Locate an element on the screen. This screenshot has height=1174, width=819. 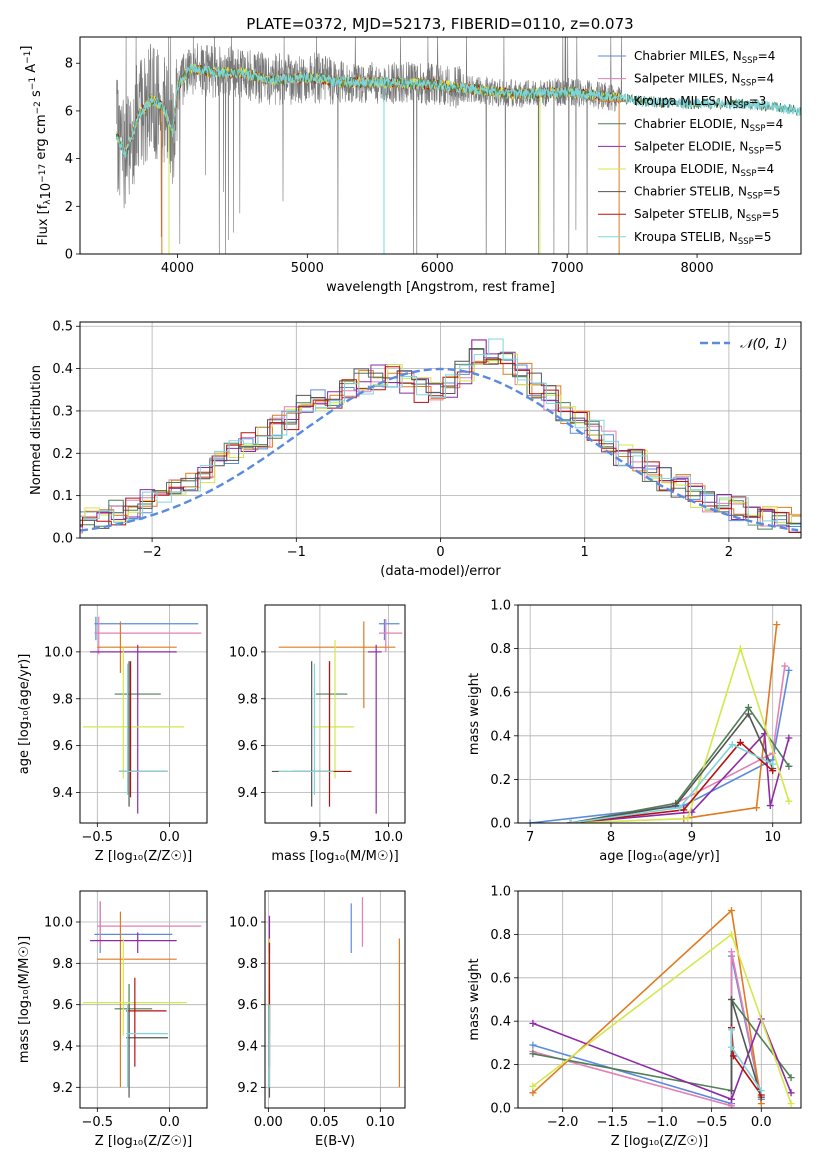
x-tick-label: 6000 is located at coordinates (437, 268).